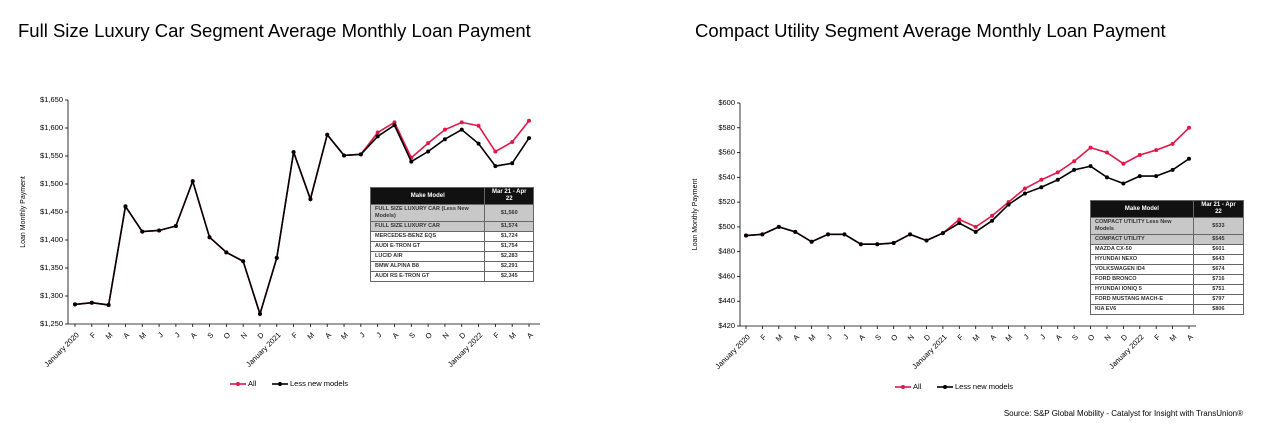  Describe the element at coordinates (1124, 337) in the screenshot. I see `x-tick-label: D` at that location.